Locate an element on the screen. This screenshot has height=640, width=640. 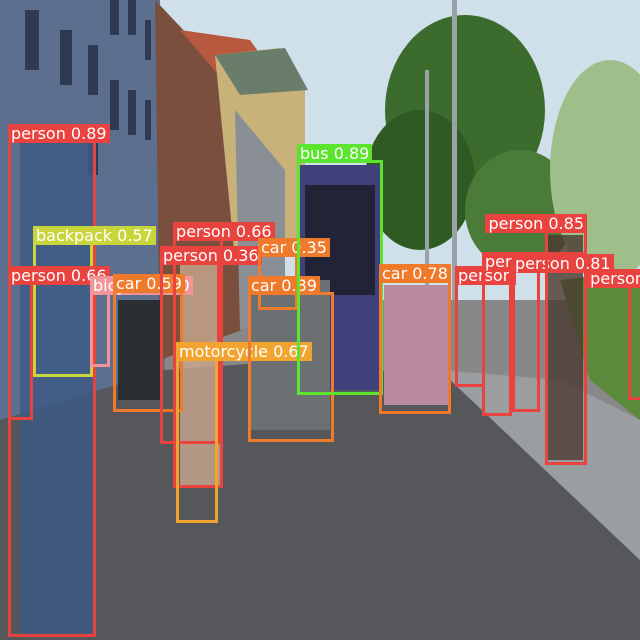
grey-building is located at coordinates (260, 220).